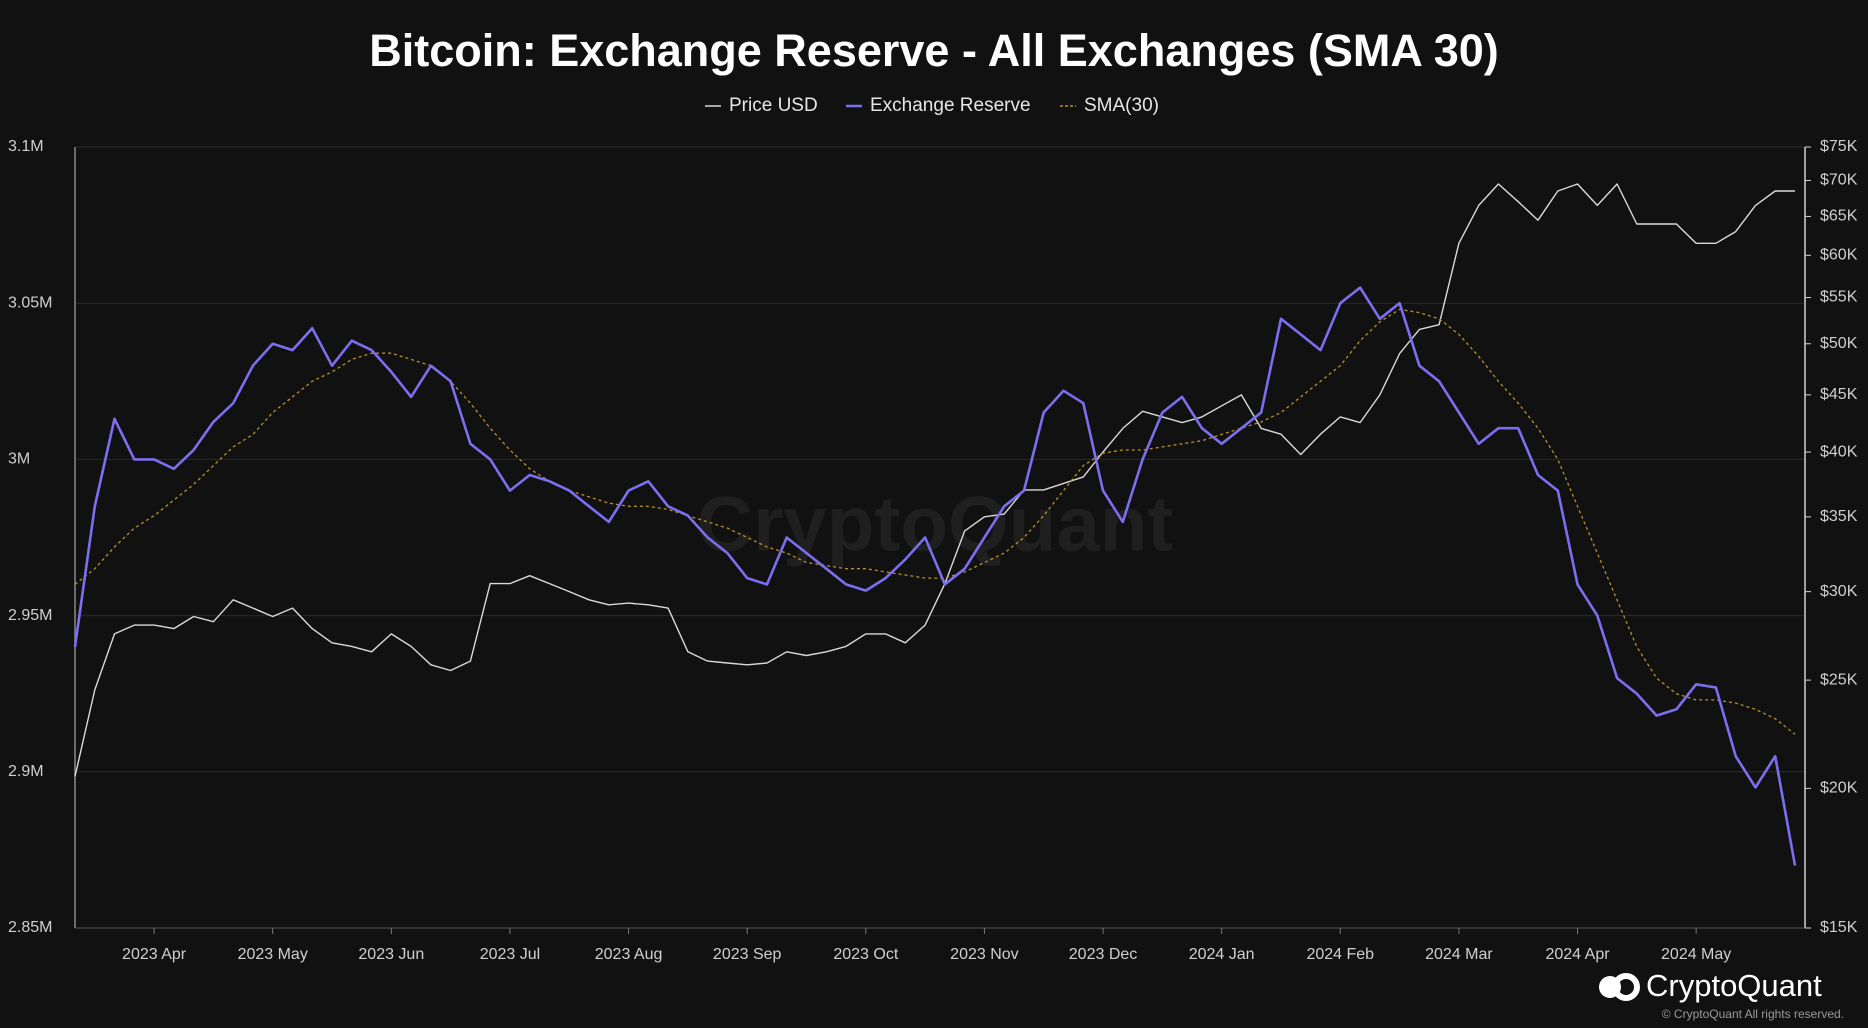 The image size is (1868, 1028). Describe the element at coordinates (773, 105) in the screenshot. I see `legend-label: Price USD` at that location.